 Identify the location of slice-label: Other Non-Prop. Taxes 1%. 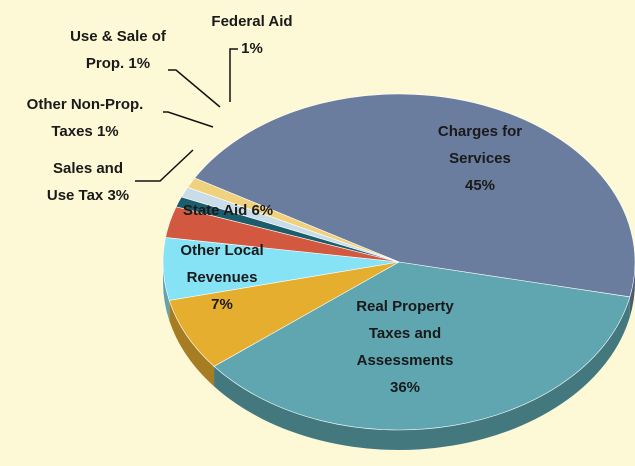
(85, 118).